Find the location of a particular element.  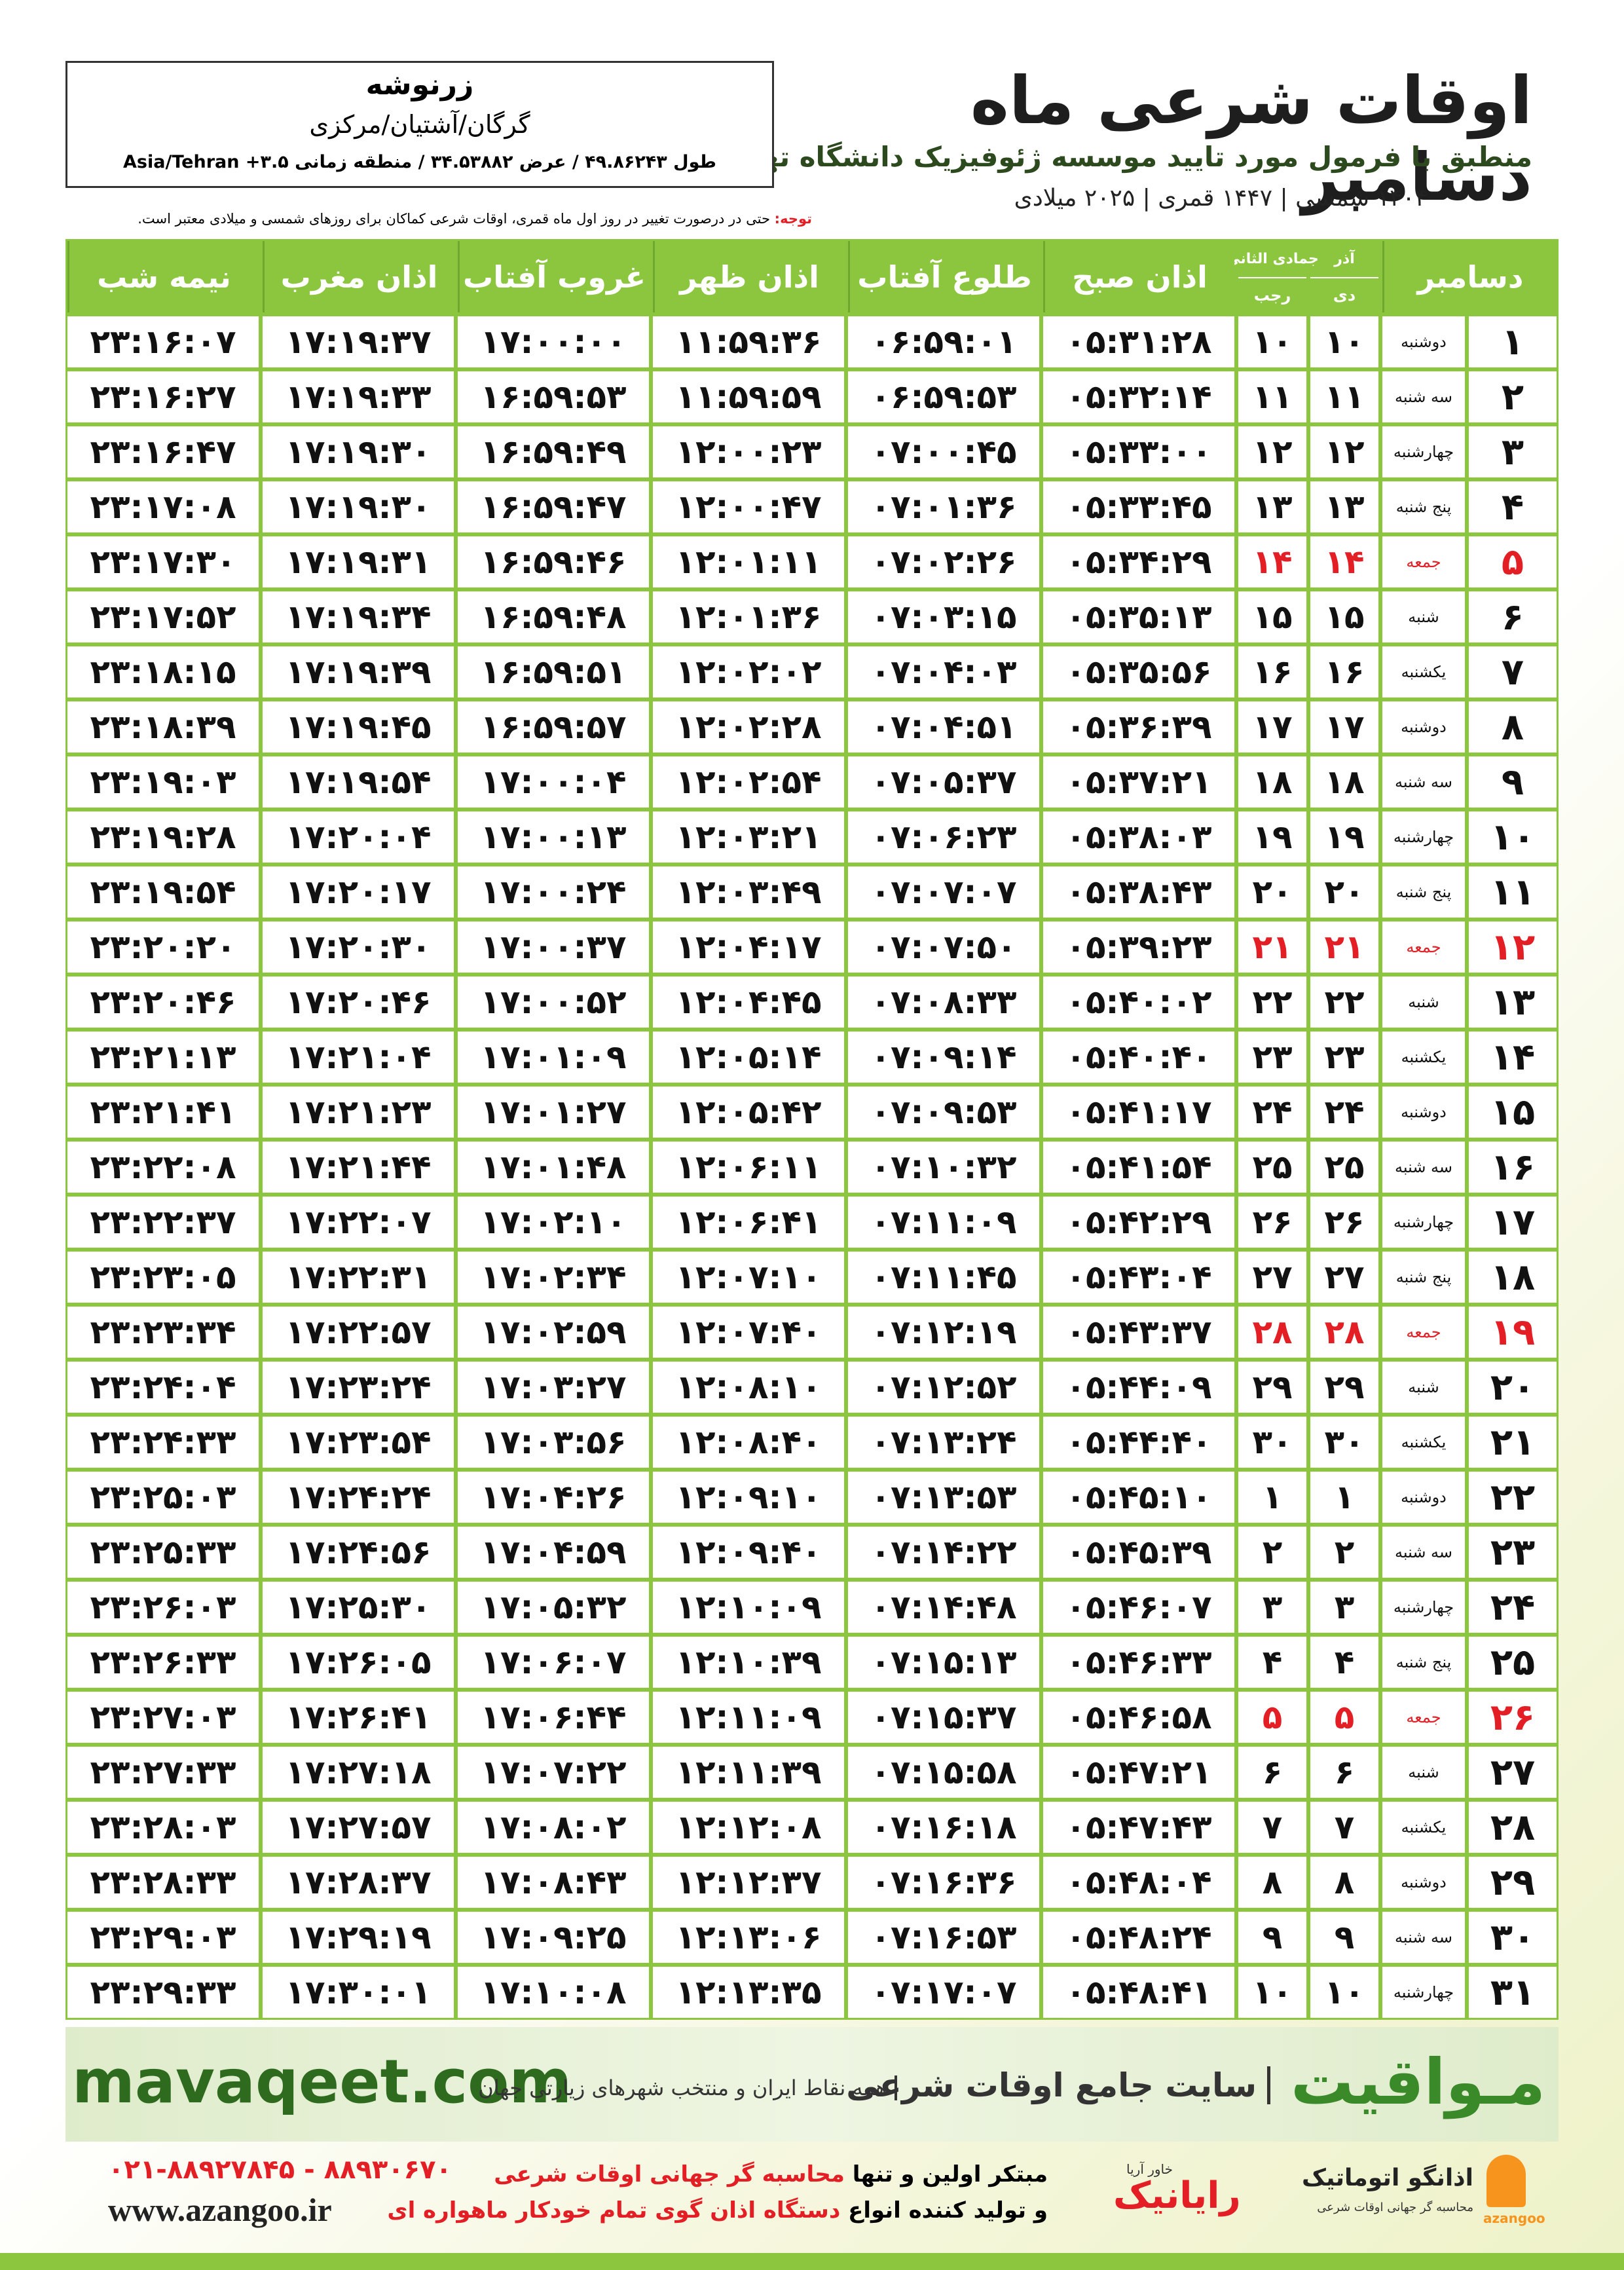

line2-text: و تولید کننده انواع is located at coordinates (948, 2210).